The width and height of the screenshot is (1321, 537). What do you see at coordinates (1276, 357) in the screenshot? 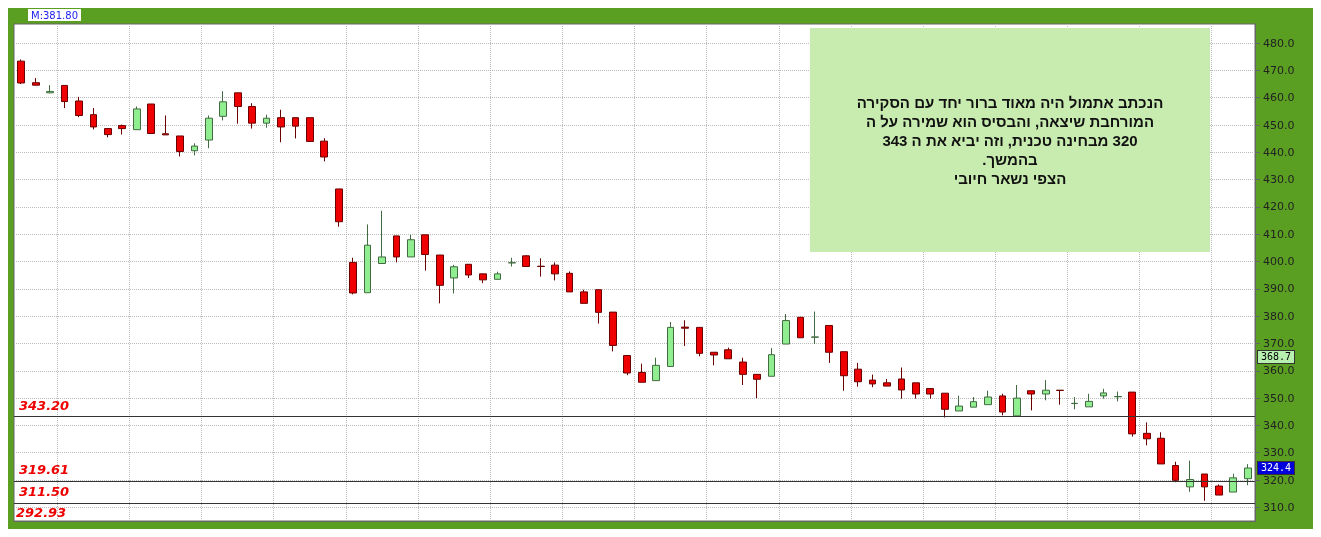
I see `text: 368.7` at bounding box center [1276, 357].